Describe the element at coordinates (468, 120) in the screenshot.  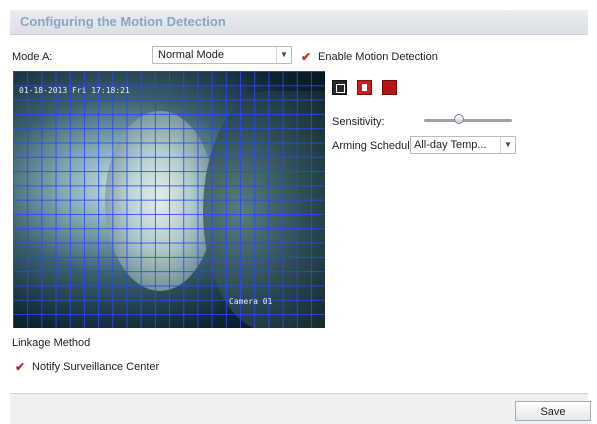
I see `sensitivity-slider` at that location.